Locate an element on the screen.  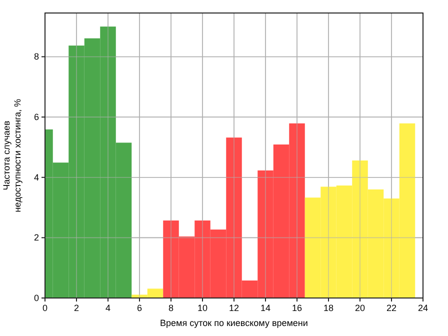
x-tick-label: 0 is located at coordinates (45, 308).